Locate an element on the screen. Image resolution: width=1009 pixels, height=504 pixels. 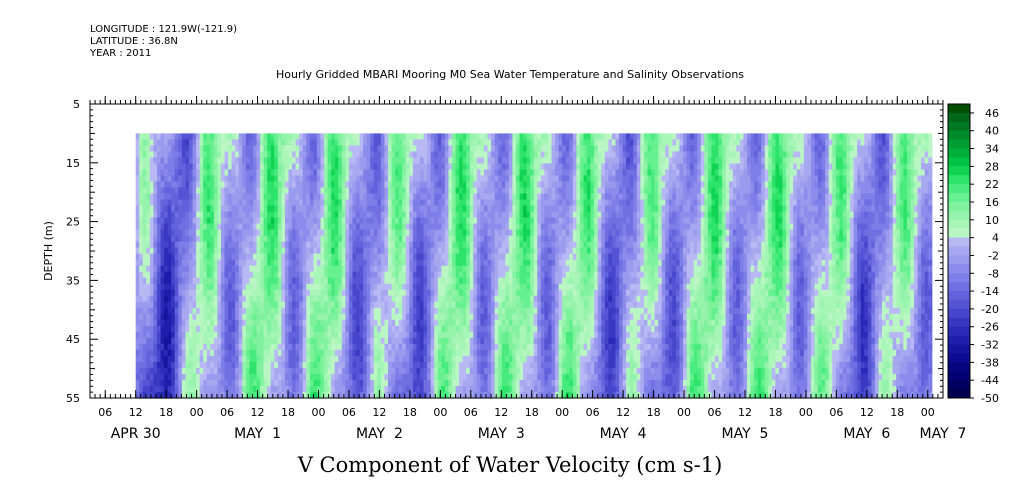
legend-label: 40 is located at coordinates (992, 131).